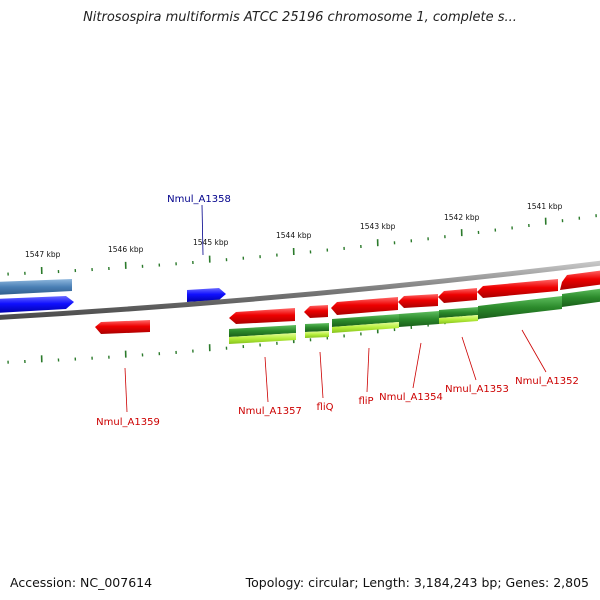 The image size is (600, 600). Describe the element at coordinates (368, 370) in the screenshot. I see `leader-flip` at that location.